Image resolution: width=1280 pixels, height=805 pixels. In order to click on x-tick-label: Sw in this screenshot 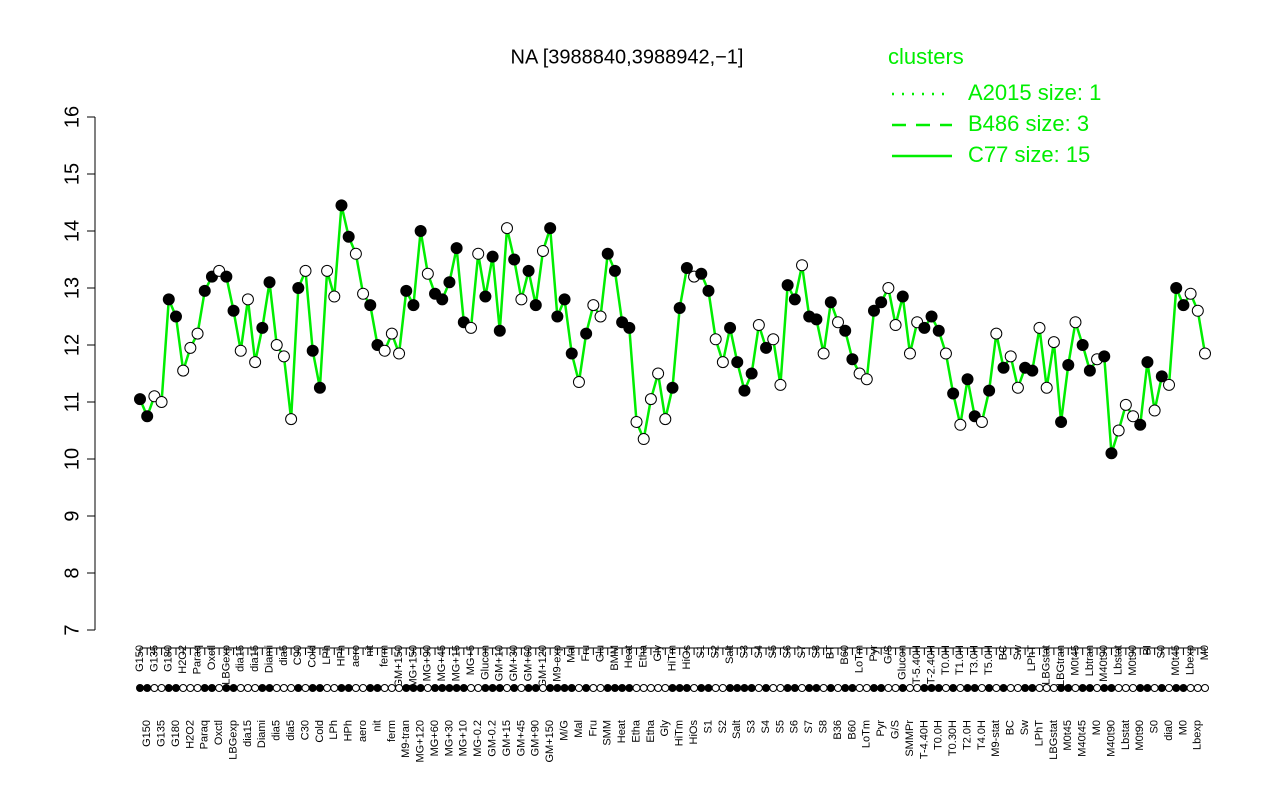, I will do `click(1018, 652)`.